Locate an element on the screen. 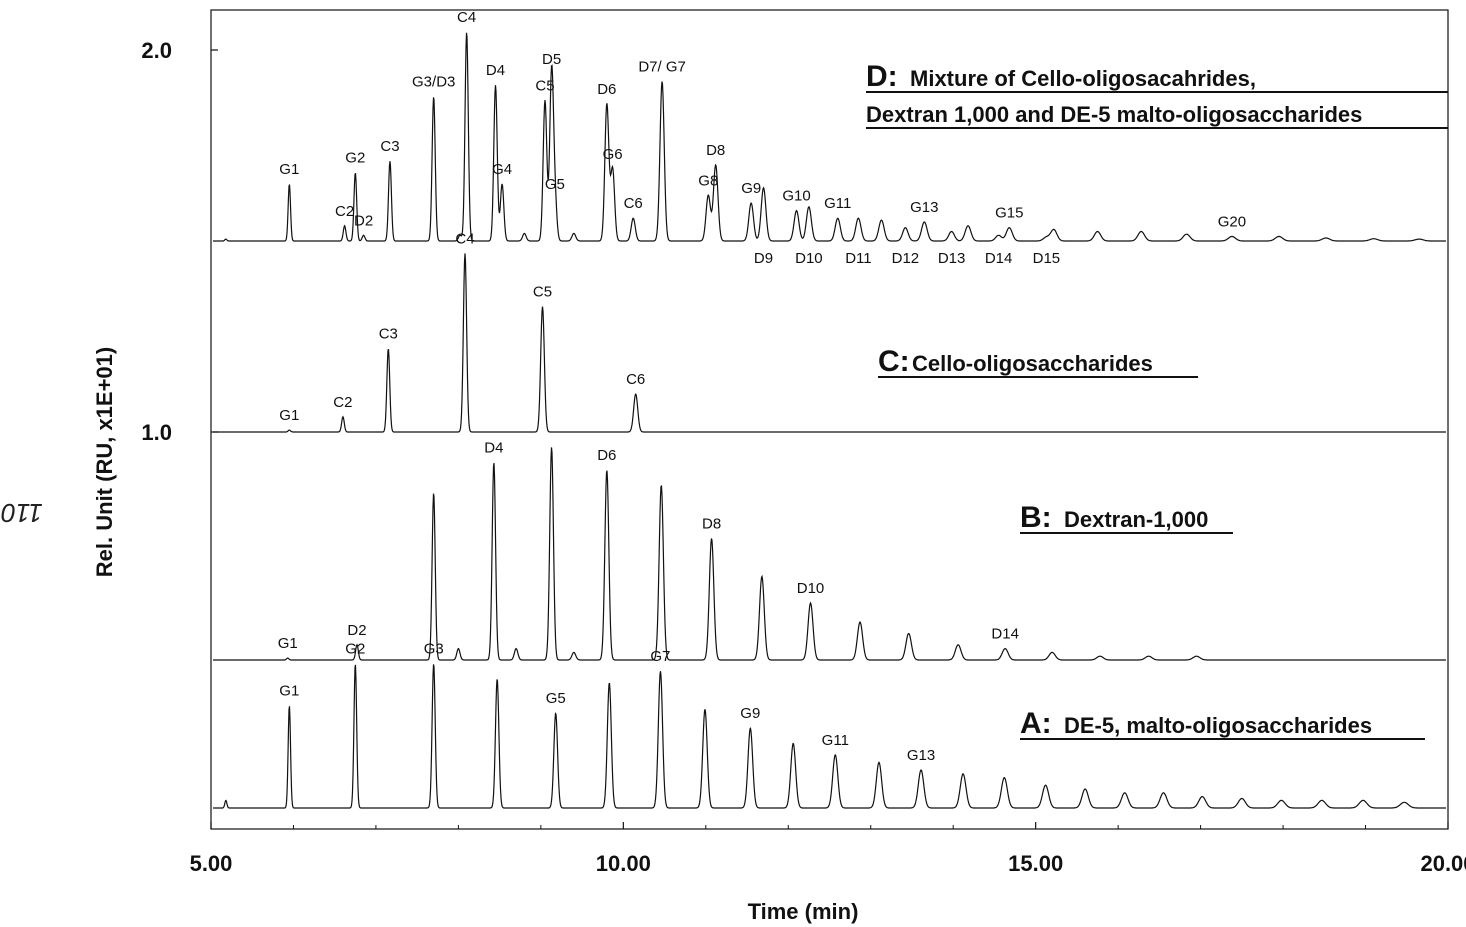 The width and height of the screenshot is (1466, 927). peak-label-d-18: C6 is located at coordinates (633, 203).